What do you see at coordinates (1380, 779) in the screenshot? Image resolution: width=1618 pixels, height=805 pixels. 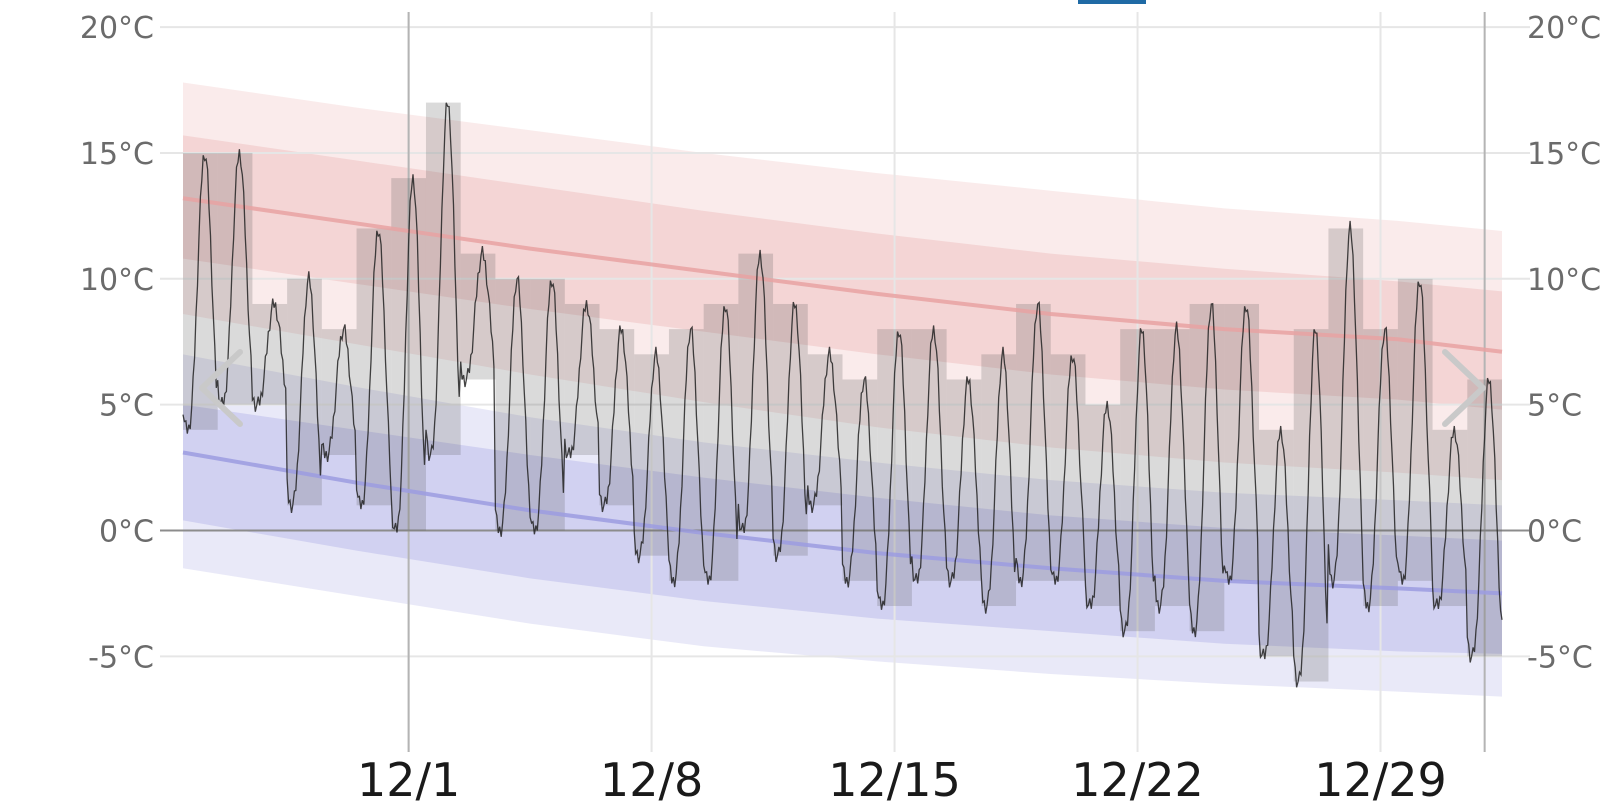 I see `x-tick-4: 12/29` at bounding box center [1380, 779].